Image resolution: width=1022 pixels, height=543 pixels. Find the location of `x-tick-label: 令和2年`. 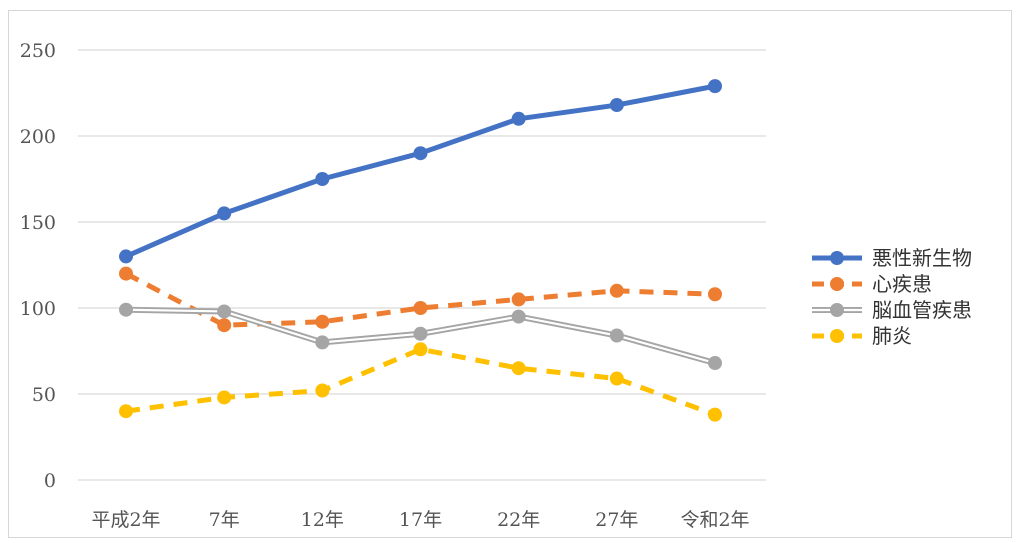

x-tick-label: 令和2年 is located at coordinates (714, 520).